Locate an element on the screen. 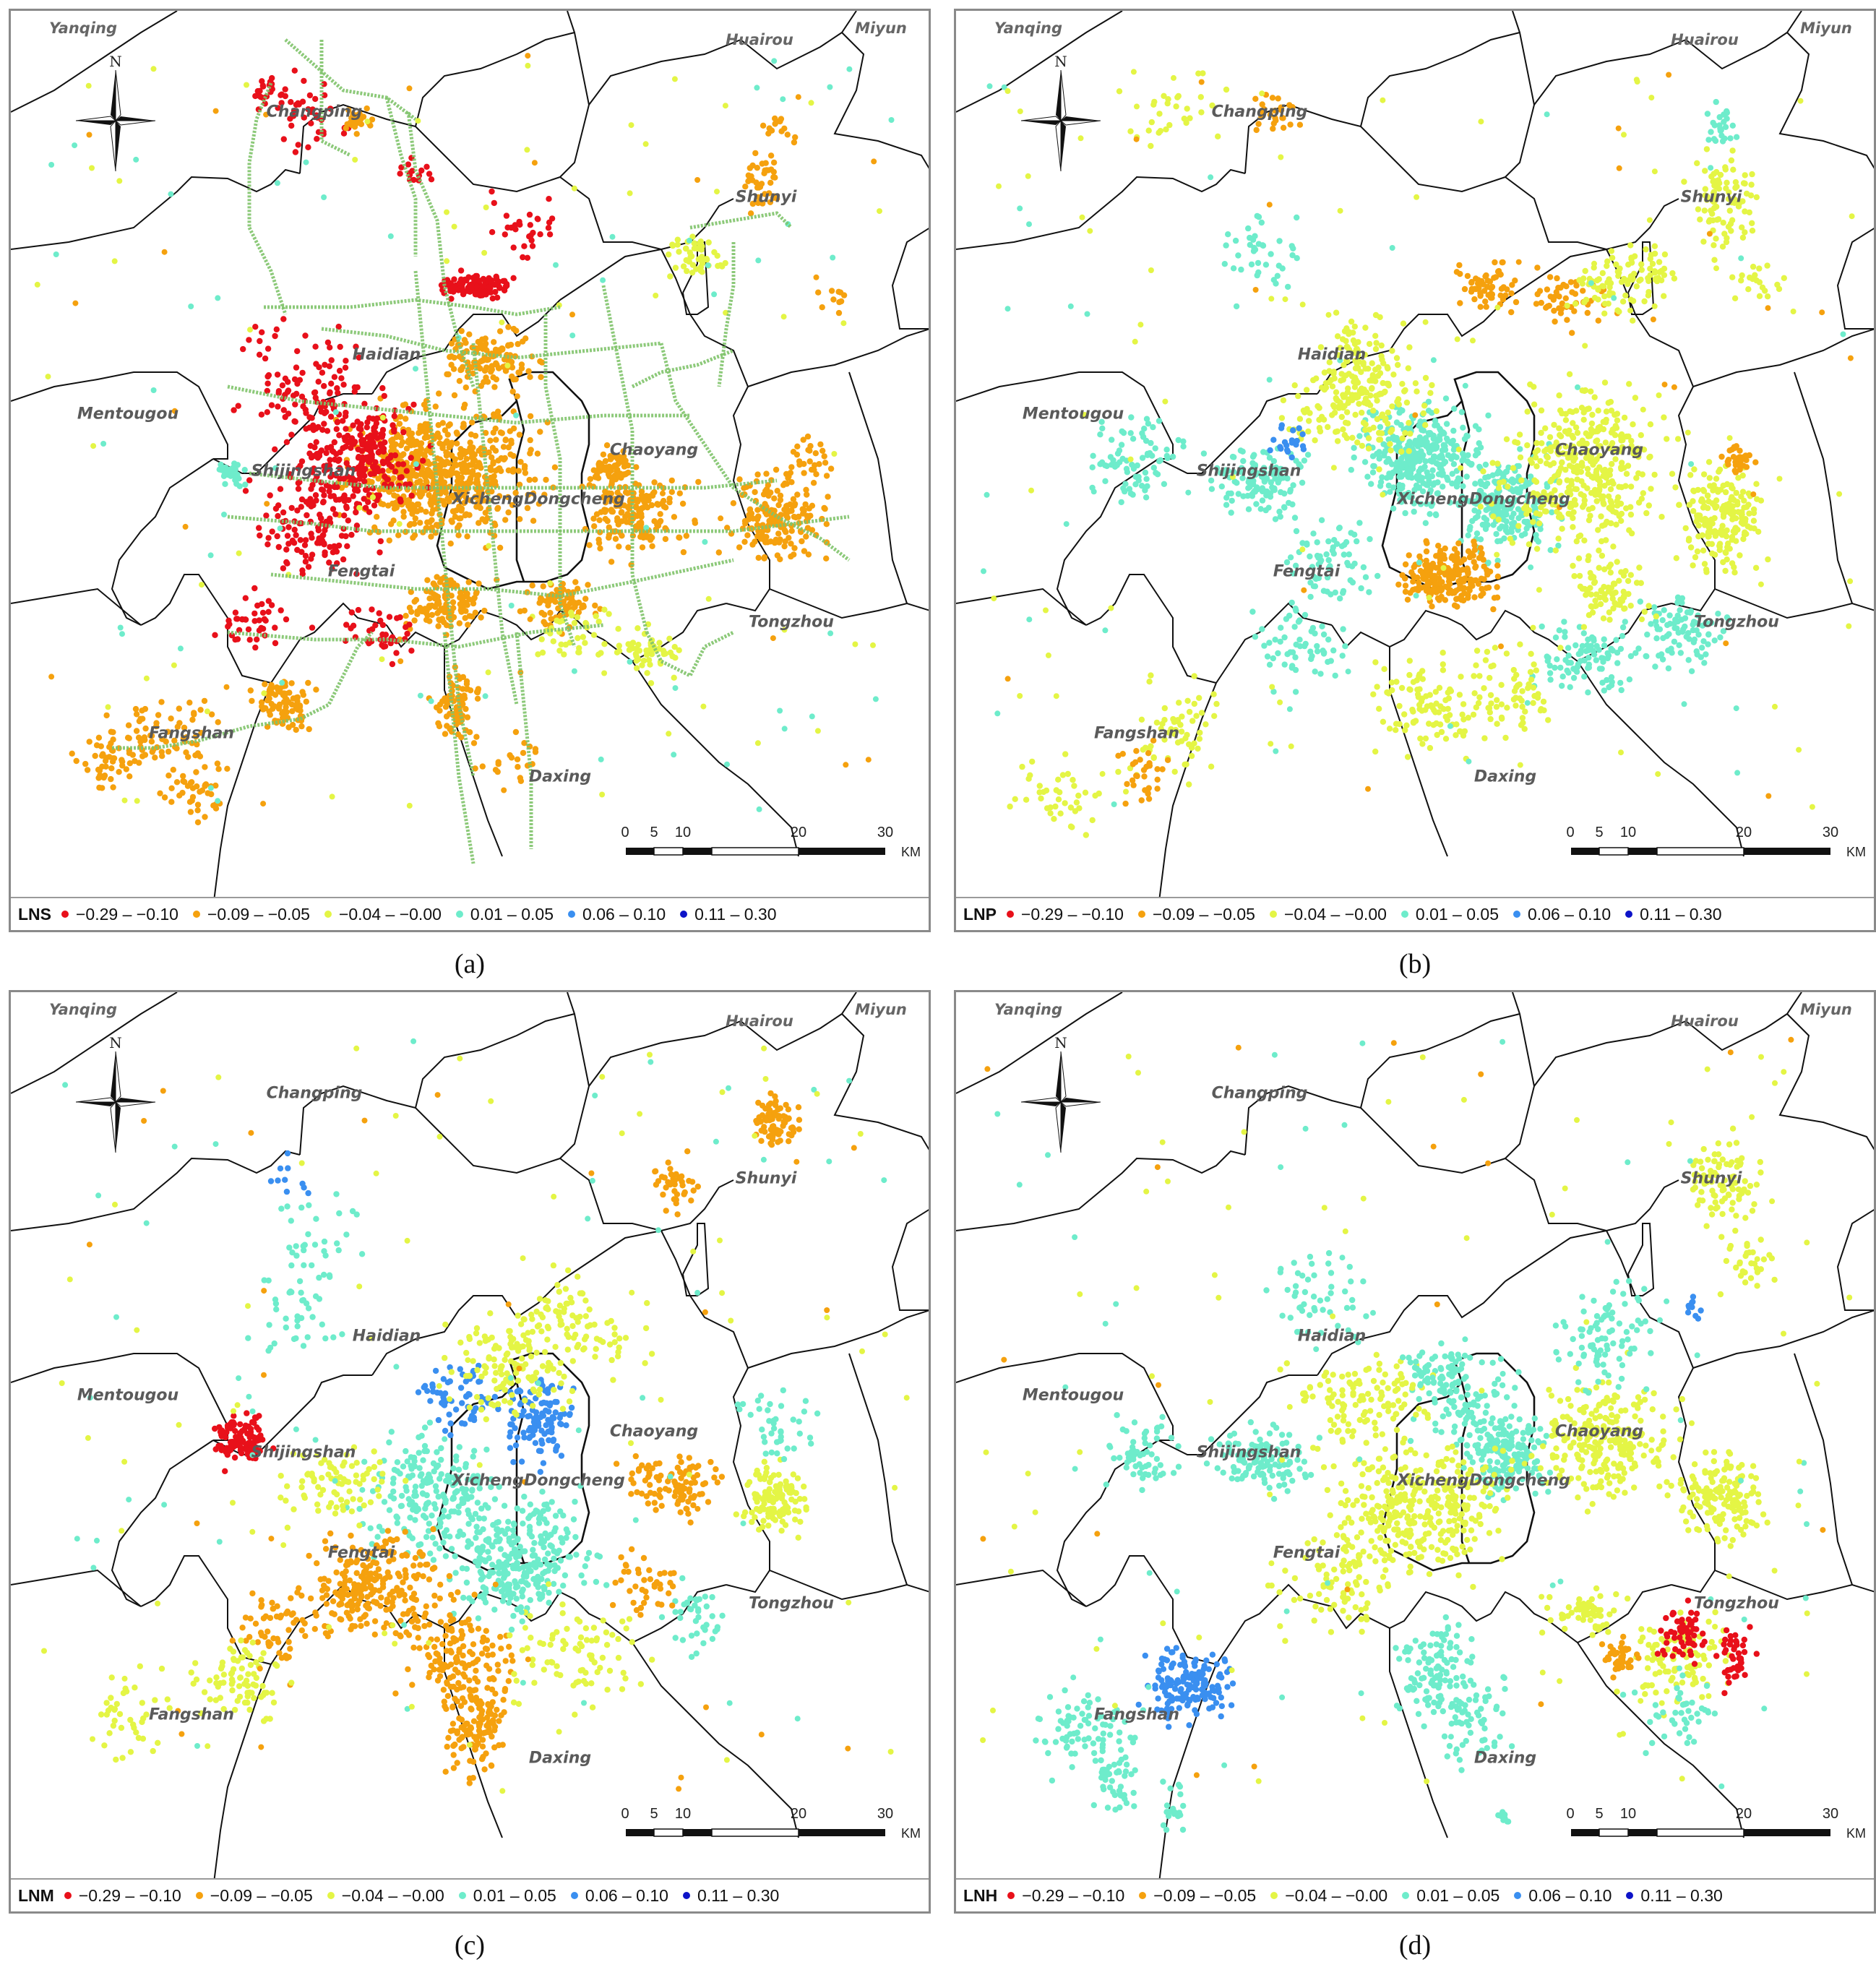 The width and height of the screenshot is (1876, 1962). district-label-huairou: Huairou is located at coordinates (759, 39).